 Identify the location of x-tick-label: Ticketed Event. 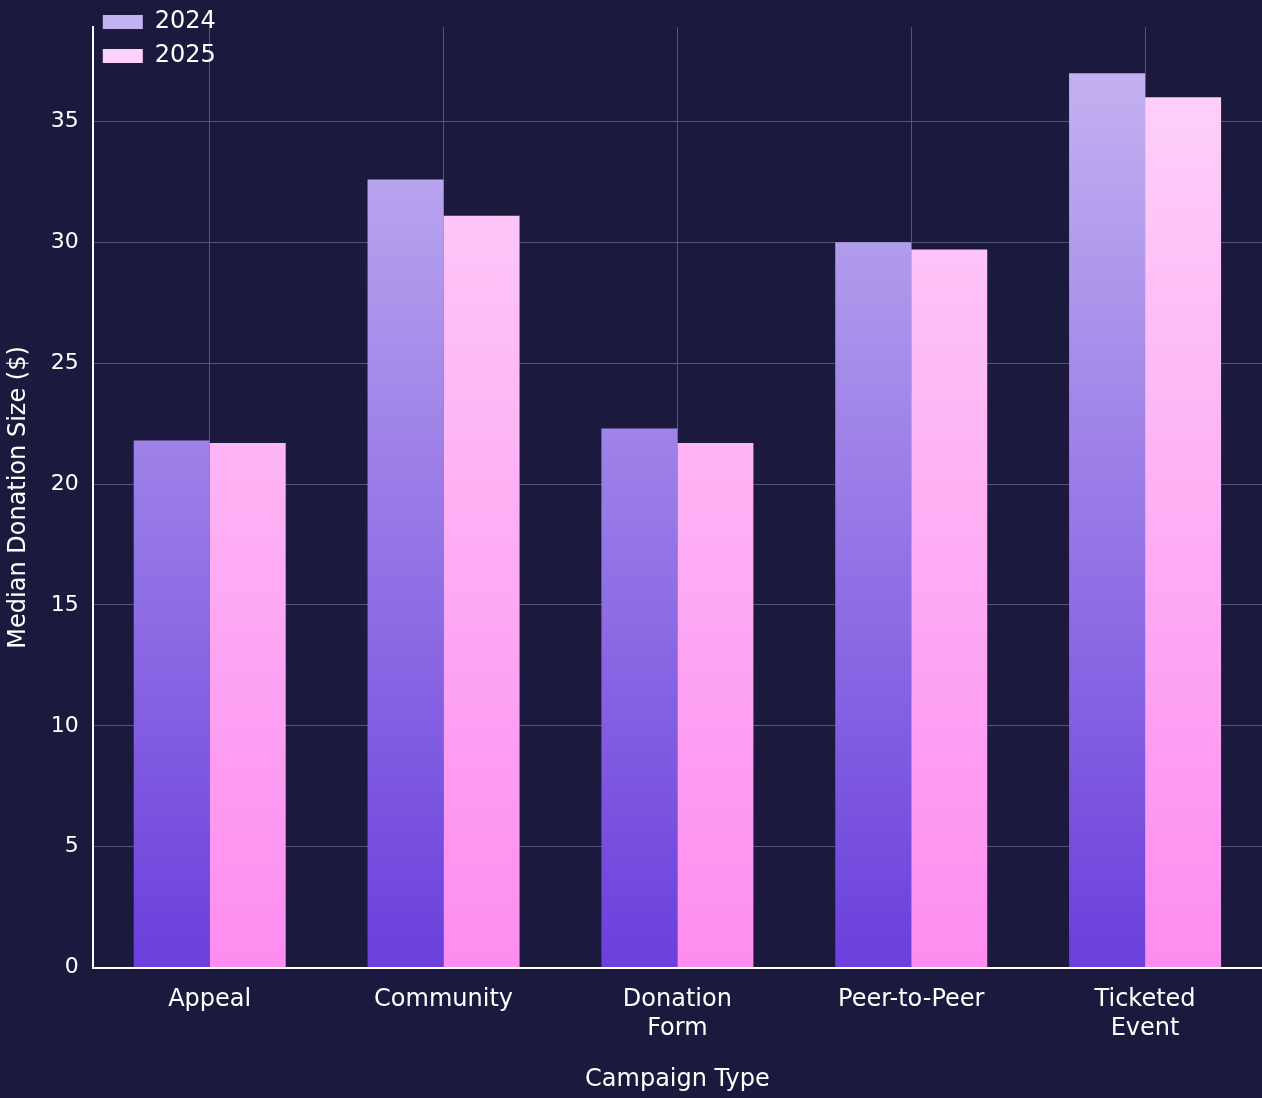
(1144, 1013).